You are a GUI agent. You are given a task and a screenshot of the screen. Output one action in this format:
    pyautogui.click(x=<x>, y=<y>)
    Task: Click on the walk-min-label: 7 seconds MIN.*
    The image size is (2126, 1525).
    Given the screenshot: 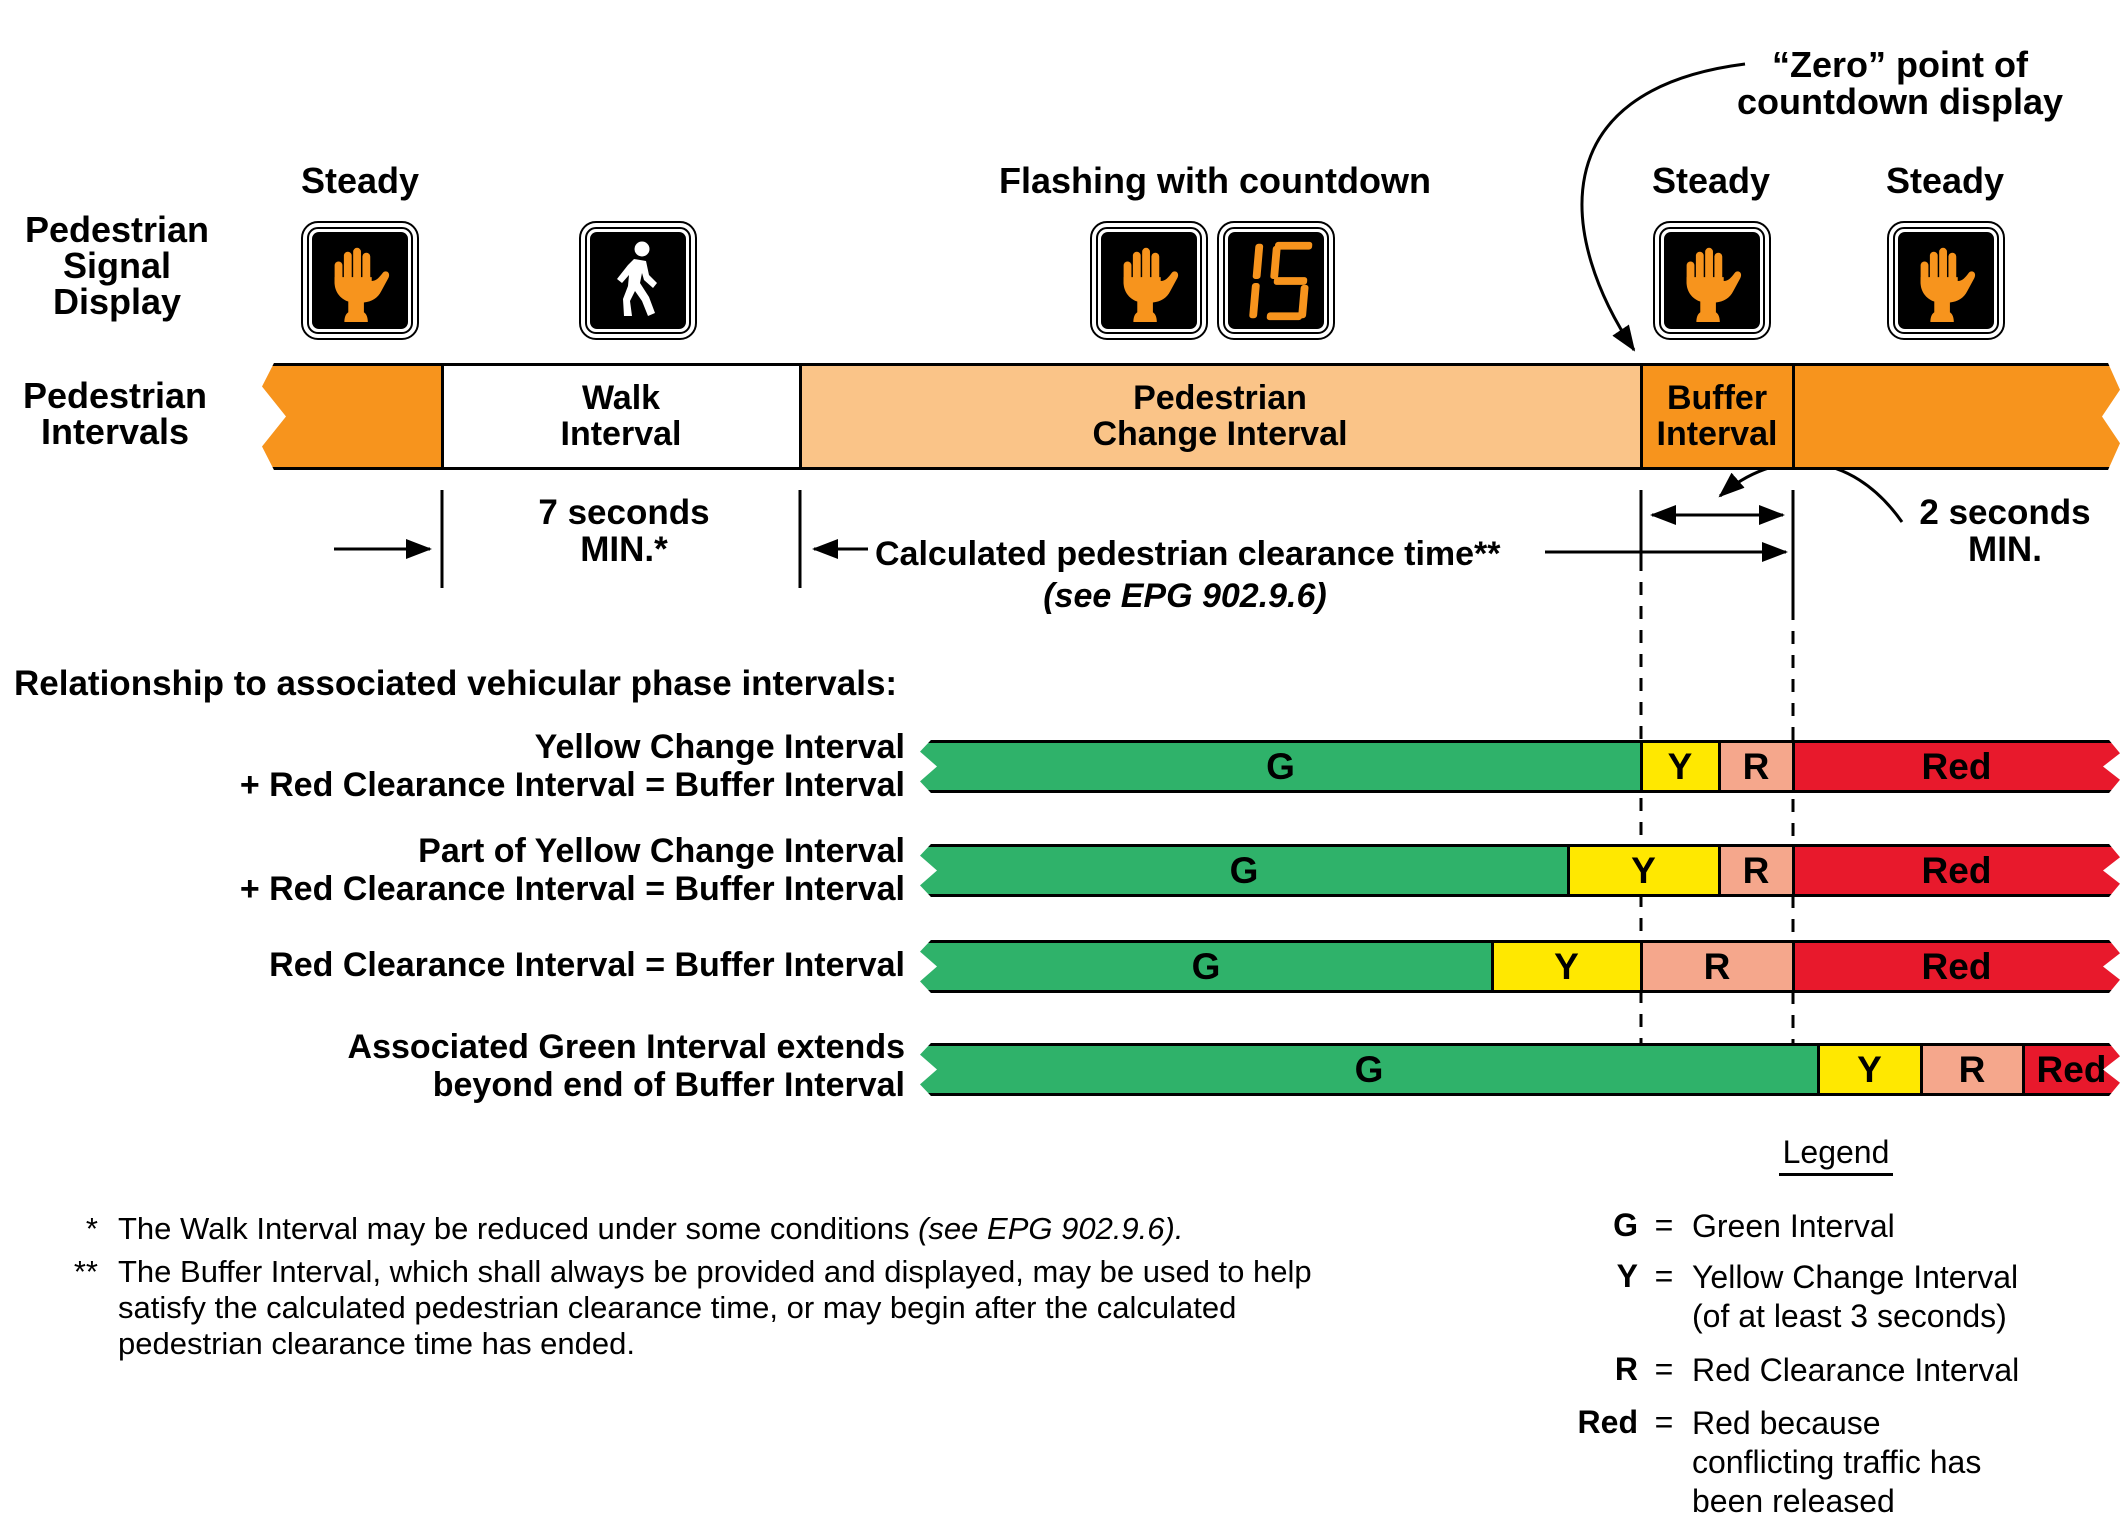 What is the action you would take?
    pyautogui.click(x=624, y=531)
    